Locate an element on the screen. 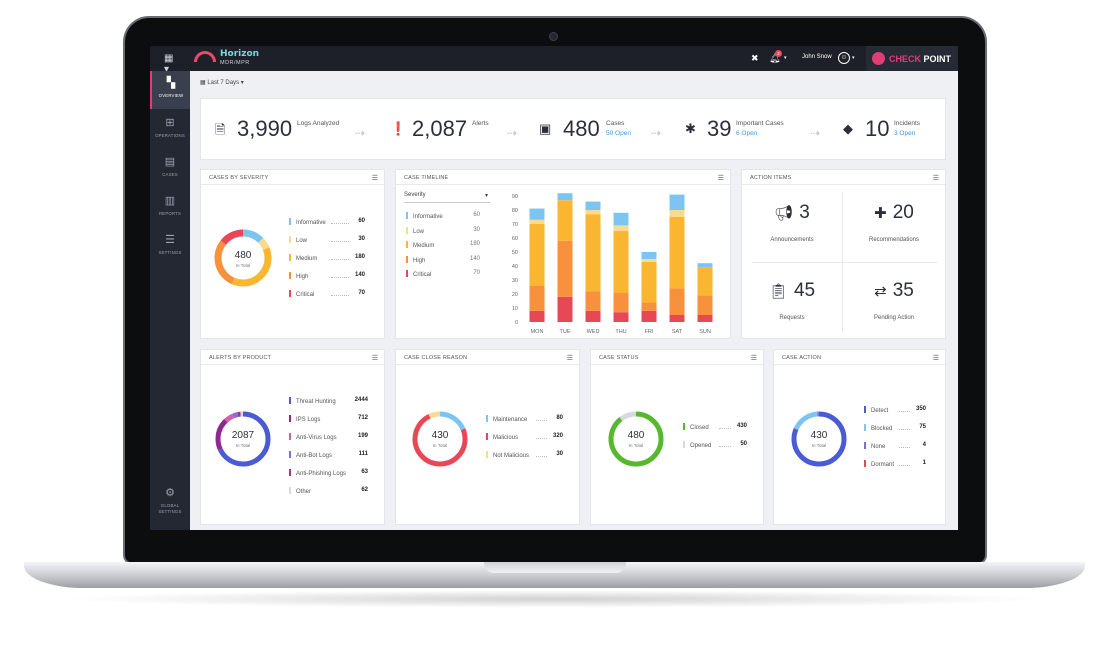 The width and height of the screenshot is (1110, 657). sidebar-item-cases: ▤ CASES is located at coordinates (170, 169).